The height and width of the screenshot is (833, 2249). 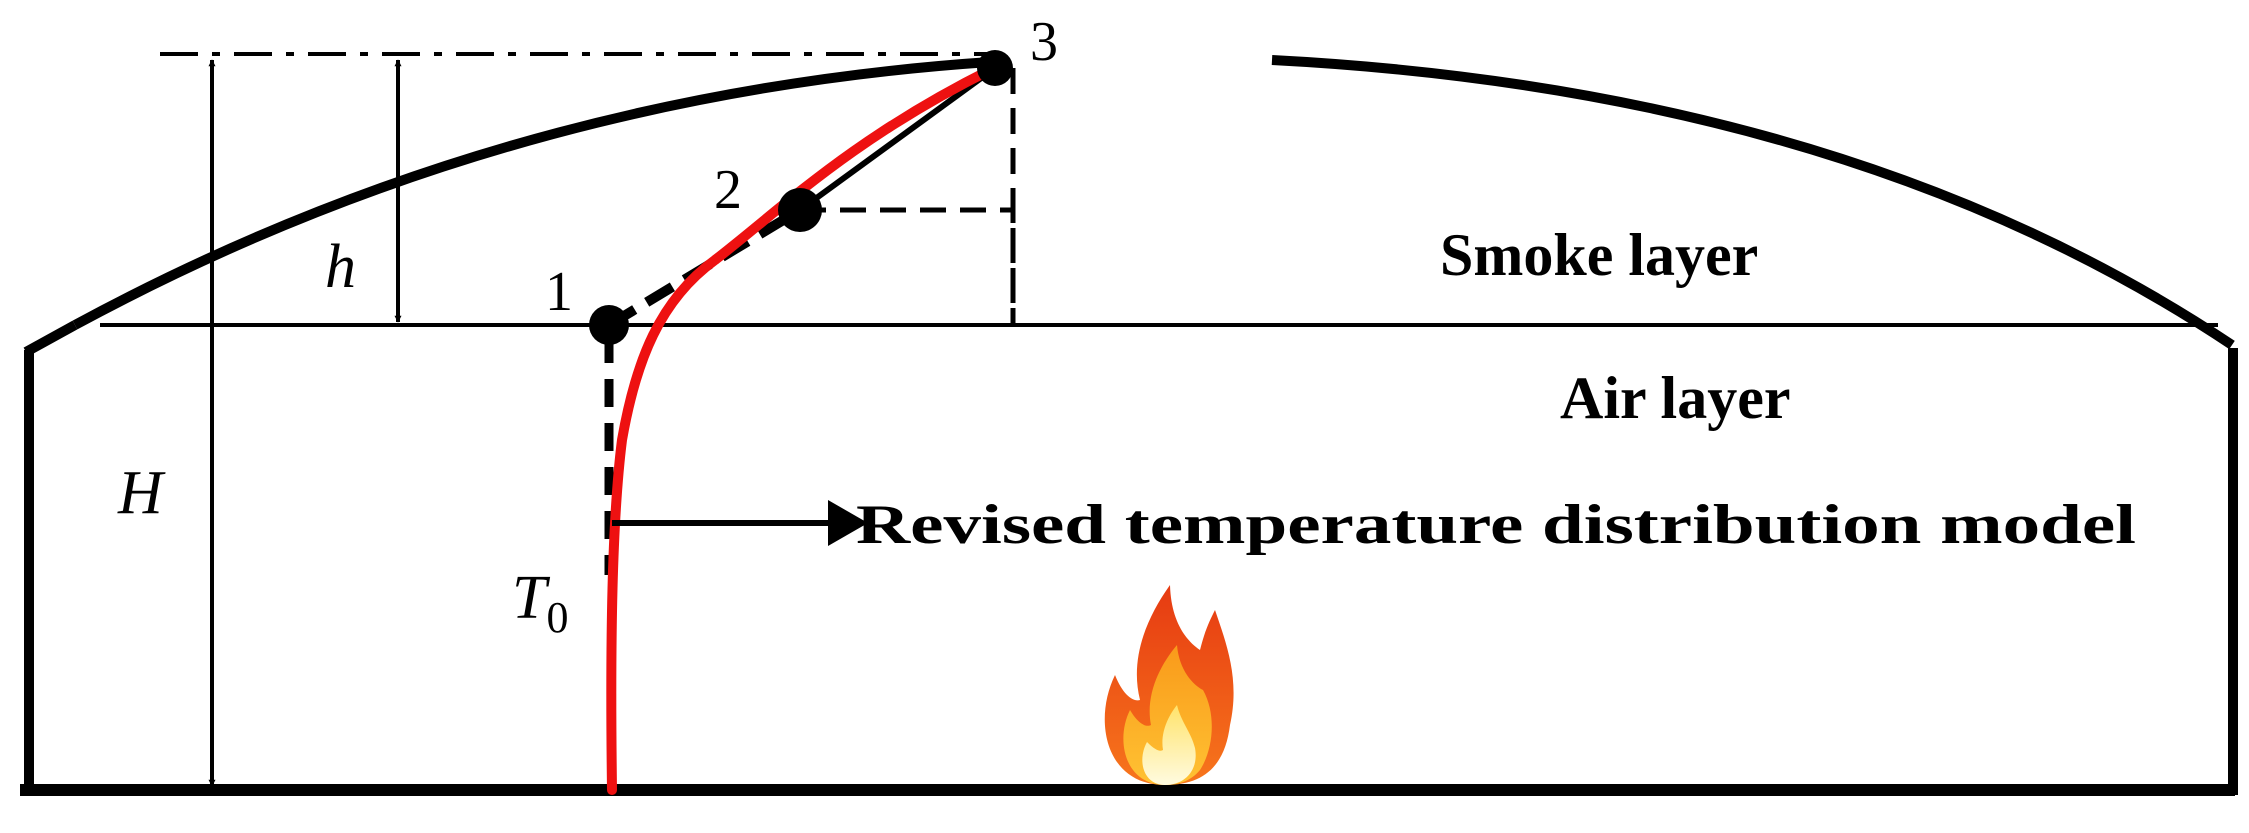 I want to click on point-2-label: 2, so click(x=728, y=190).